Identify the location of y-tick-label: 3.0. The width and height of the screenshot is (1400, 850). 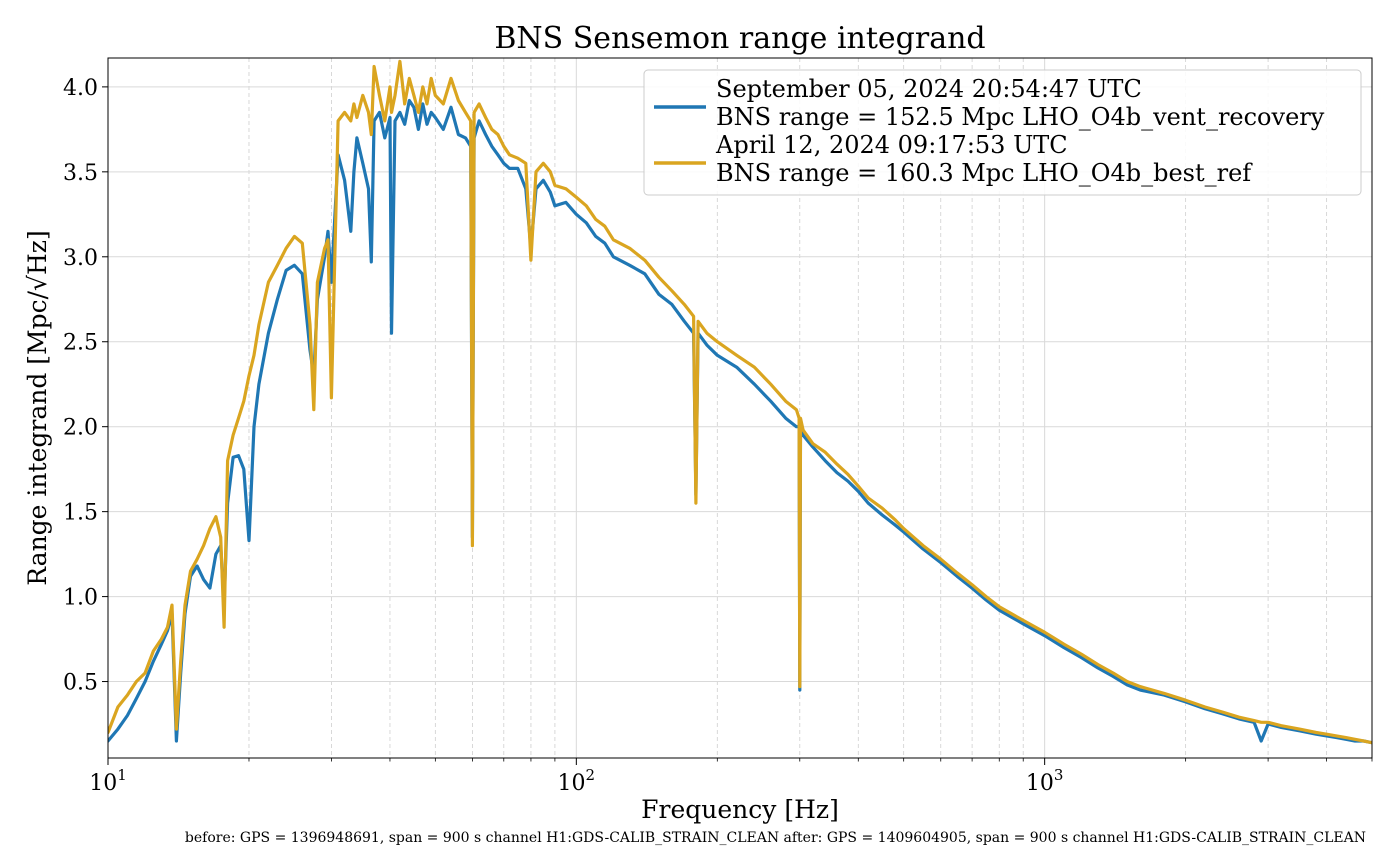
(80, 258).